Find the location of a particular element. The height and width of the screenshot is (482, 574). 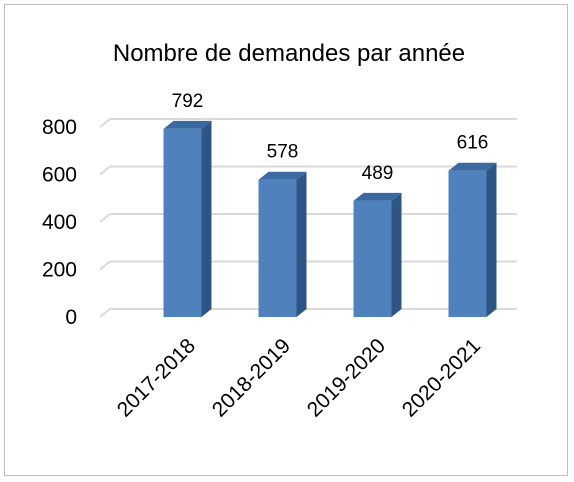

data-label: 616 is located at coordinates (473, 143).